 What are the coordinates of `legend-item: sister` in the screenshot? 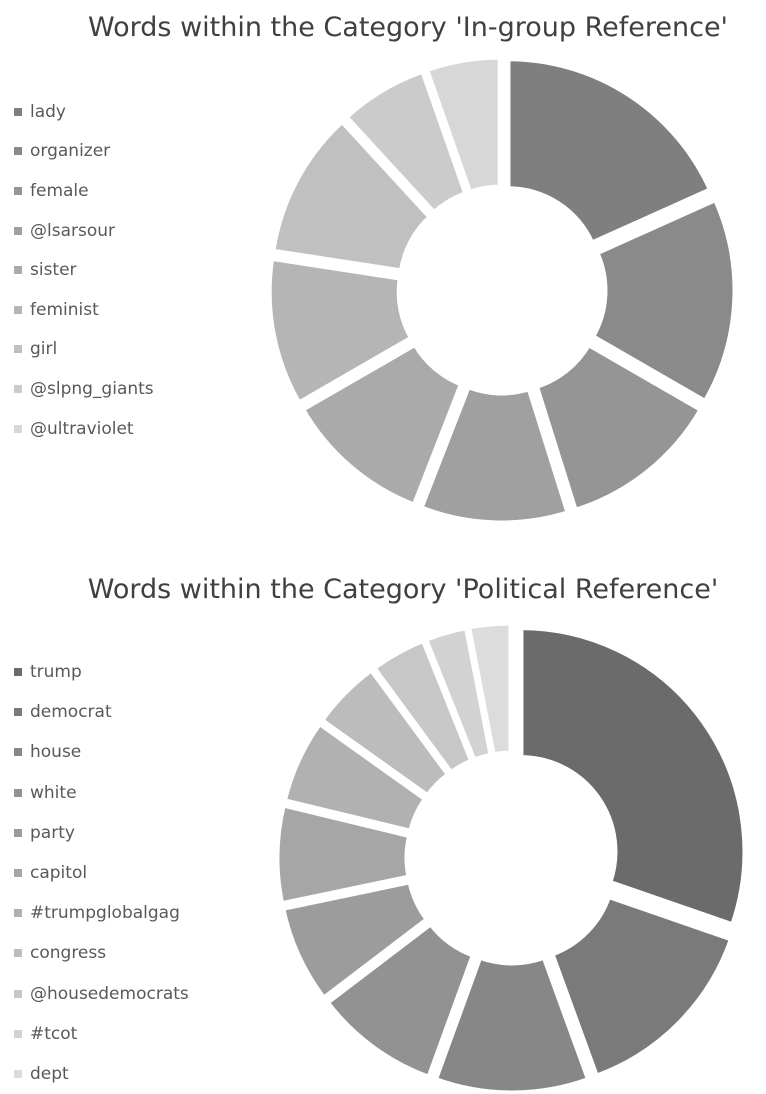 It's located at (84, 270).